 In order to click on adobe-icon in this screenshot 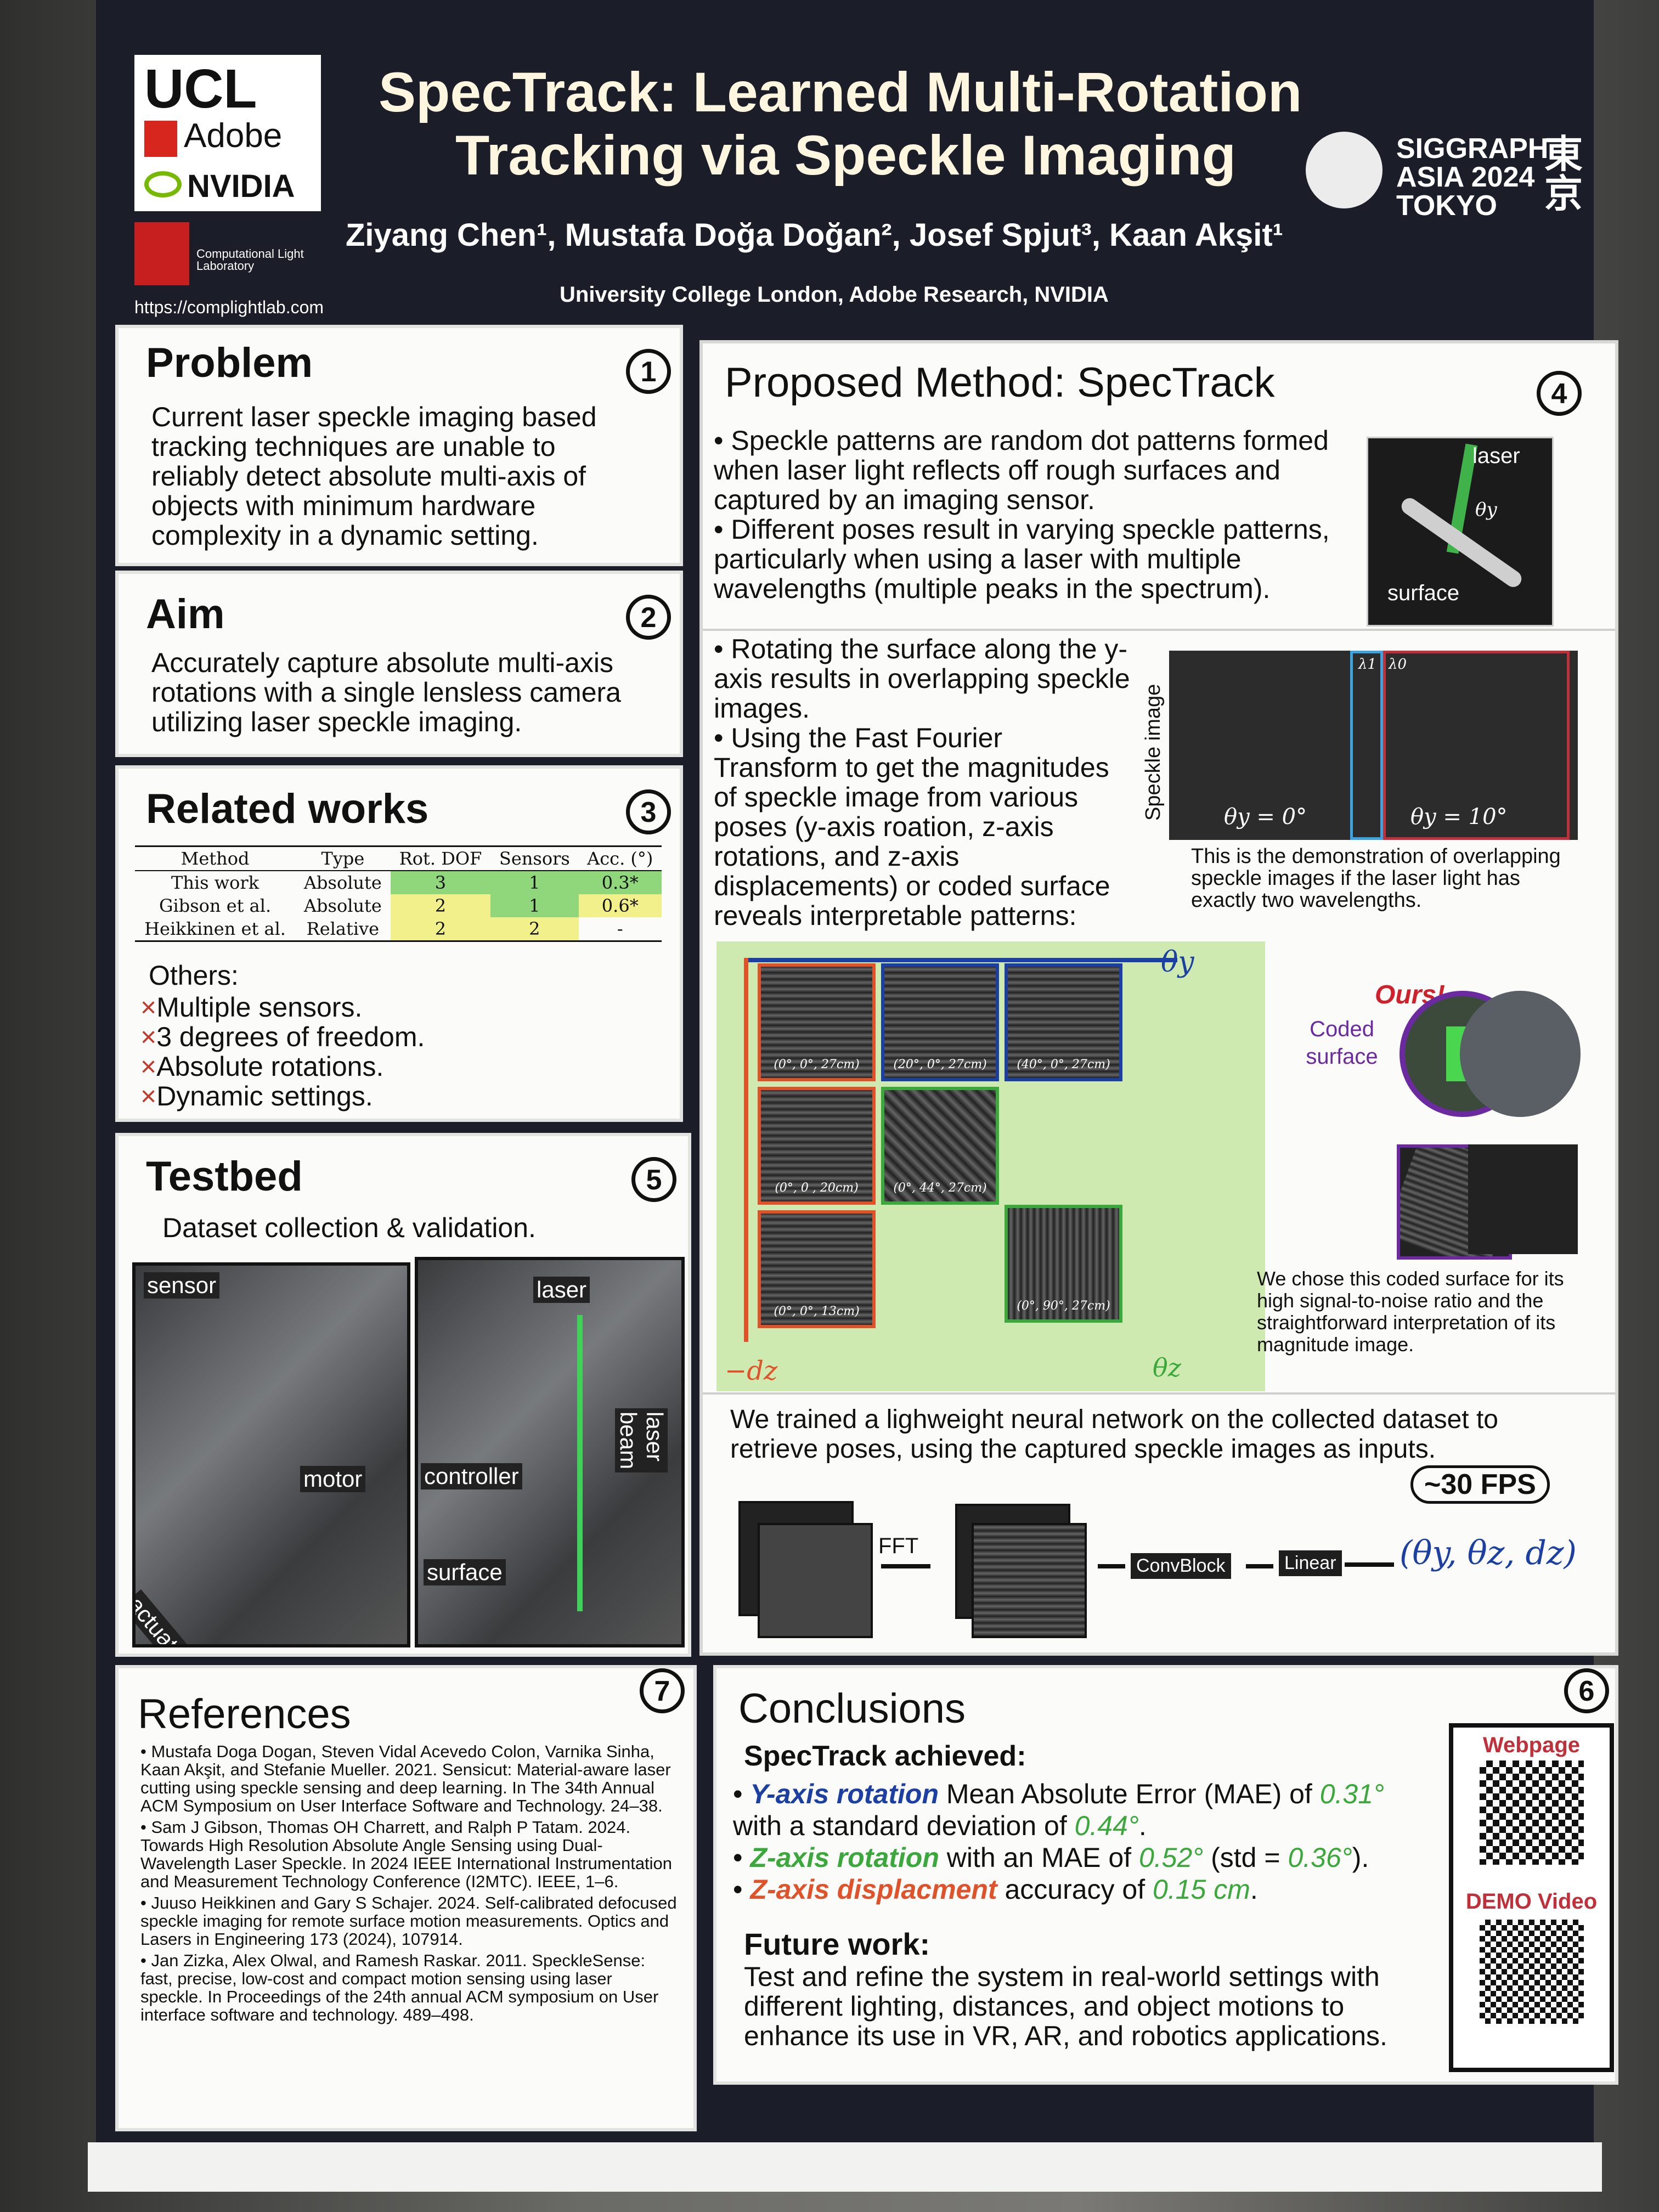, I will do `click(161, 139)`.